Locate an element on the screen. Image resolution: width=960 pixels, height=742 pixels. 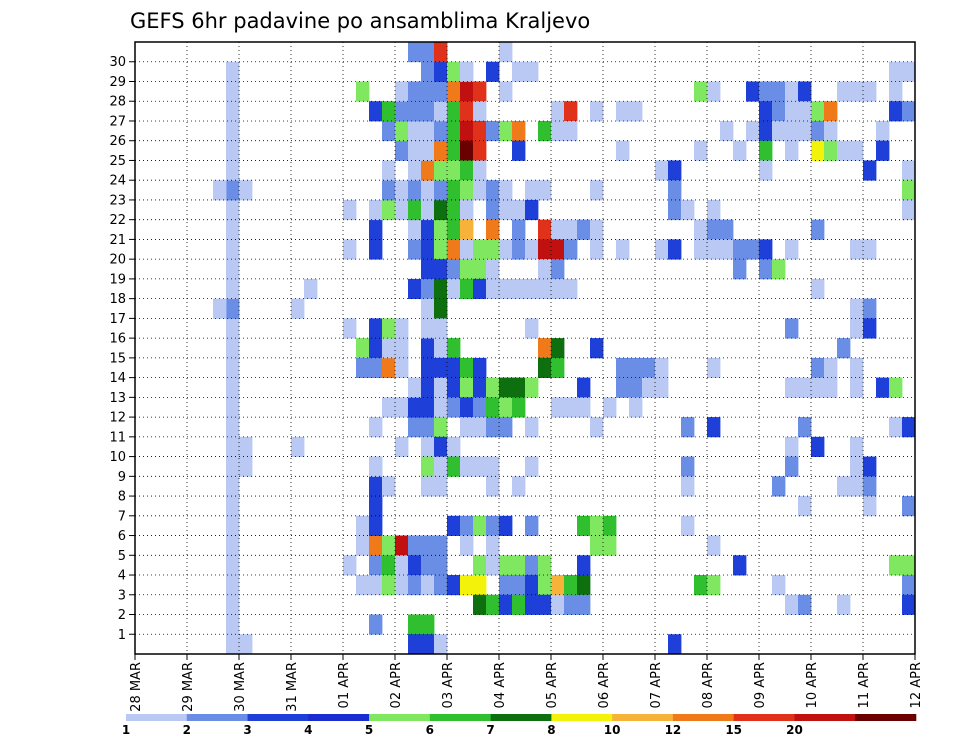
x-tick-label: 11 APR is located at coordinates (864, 685).